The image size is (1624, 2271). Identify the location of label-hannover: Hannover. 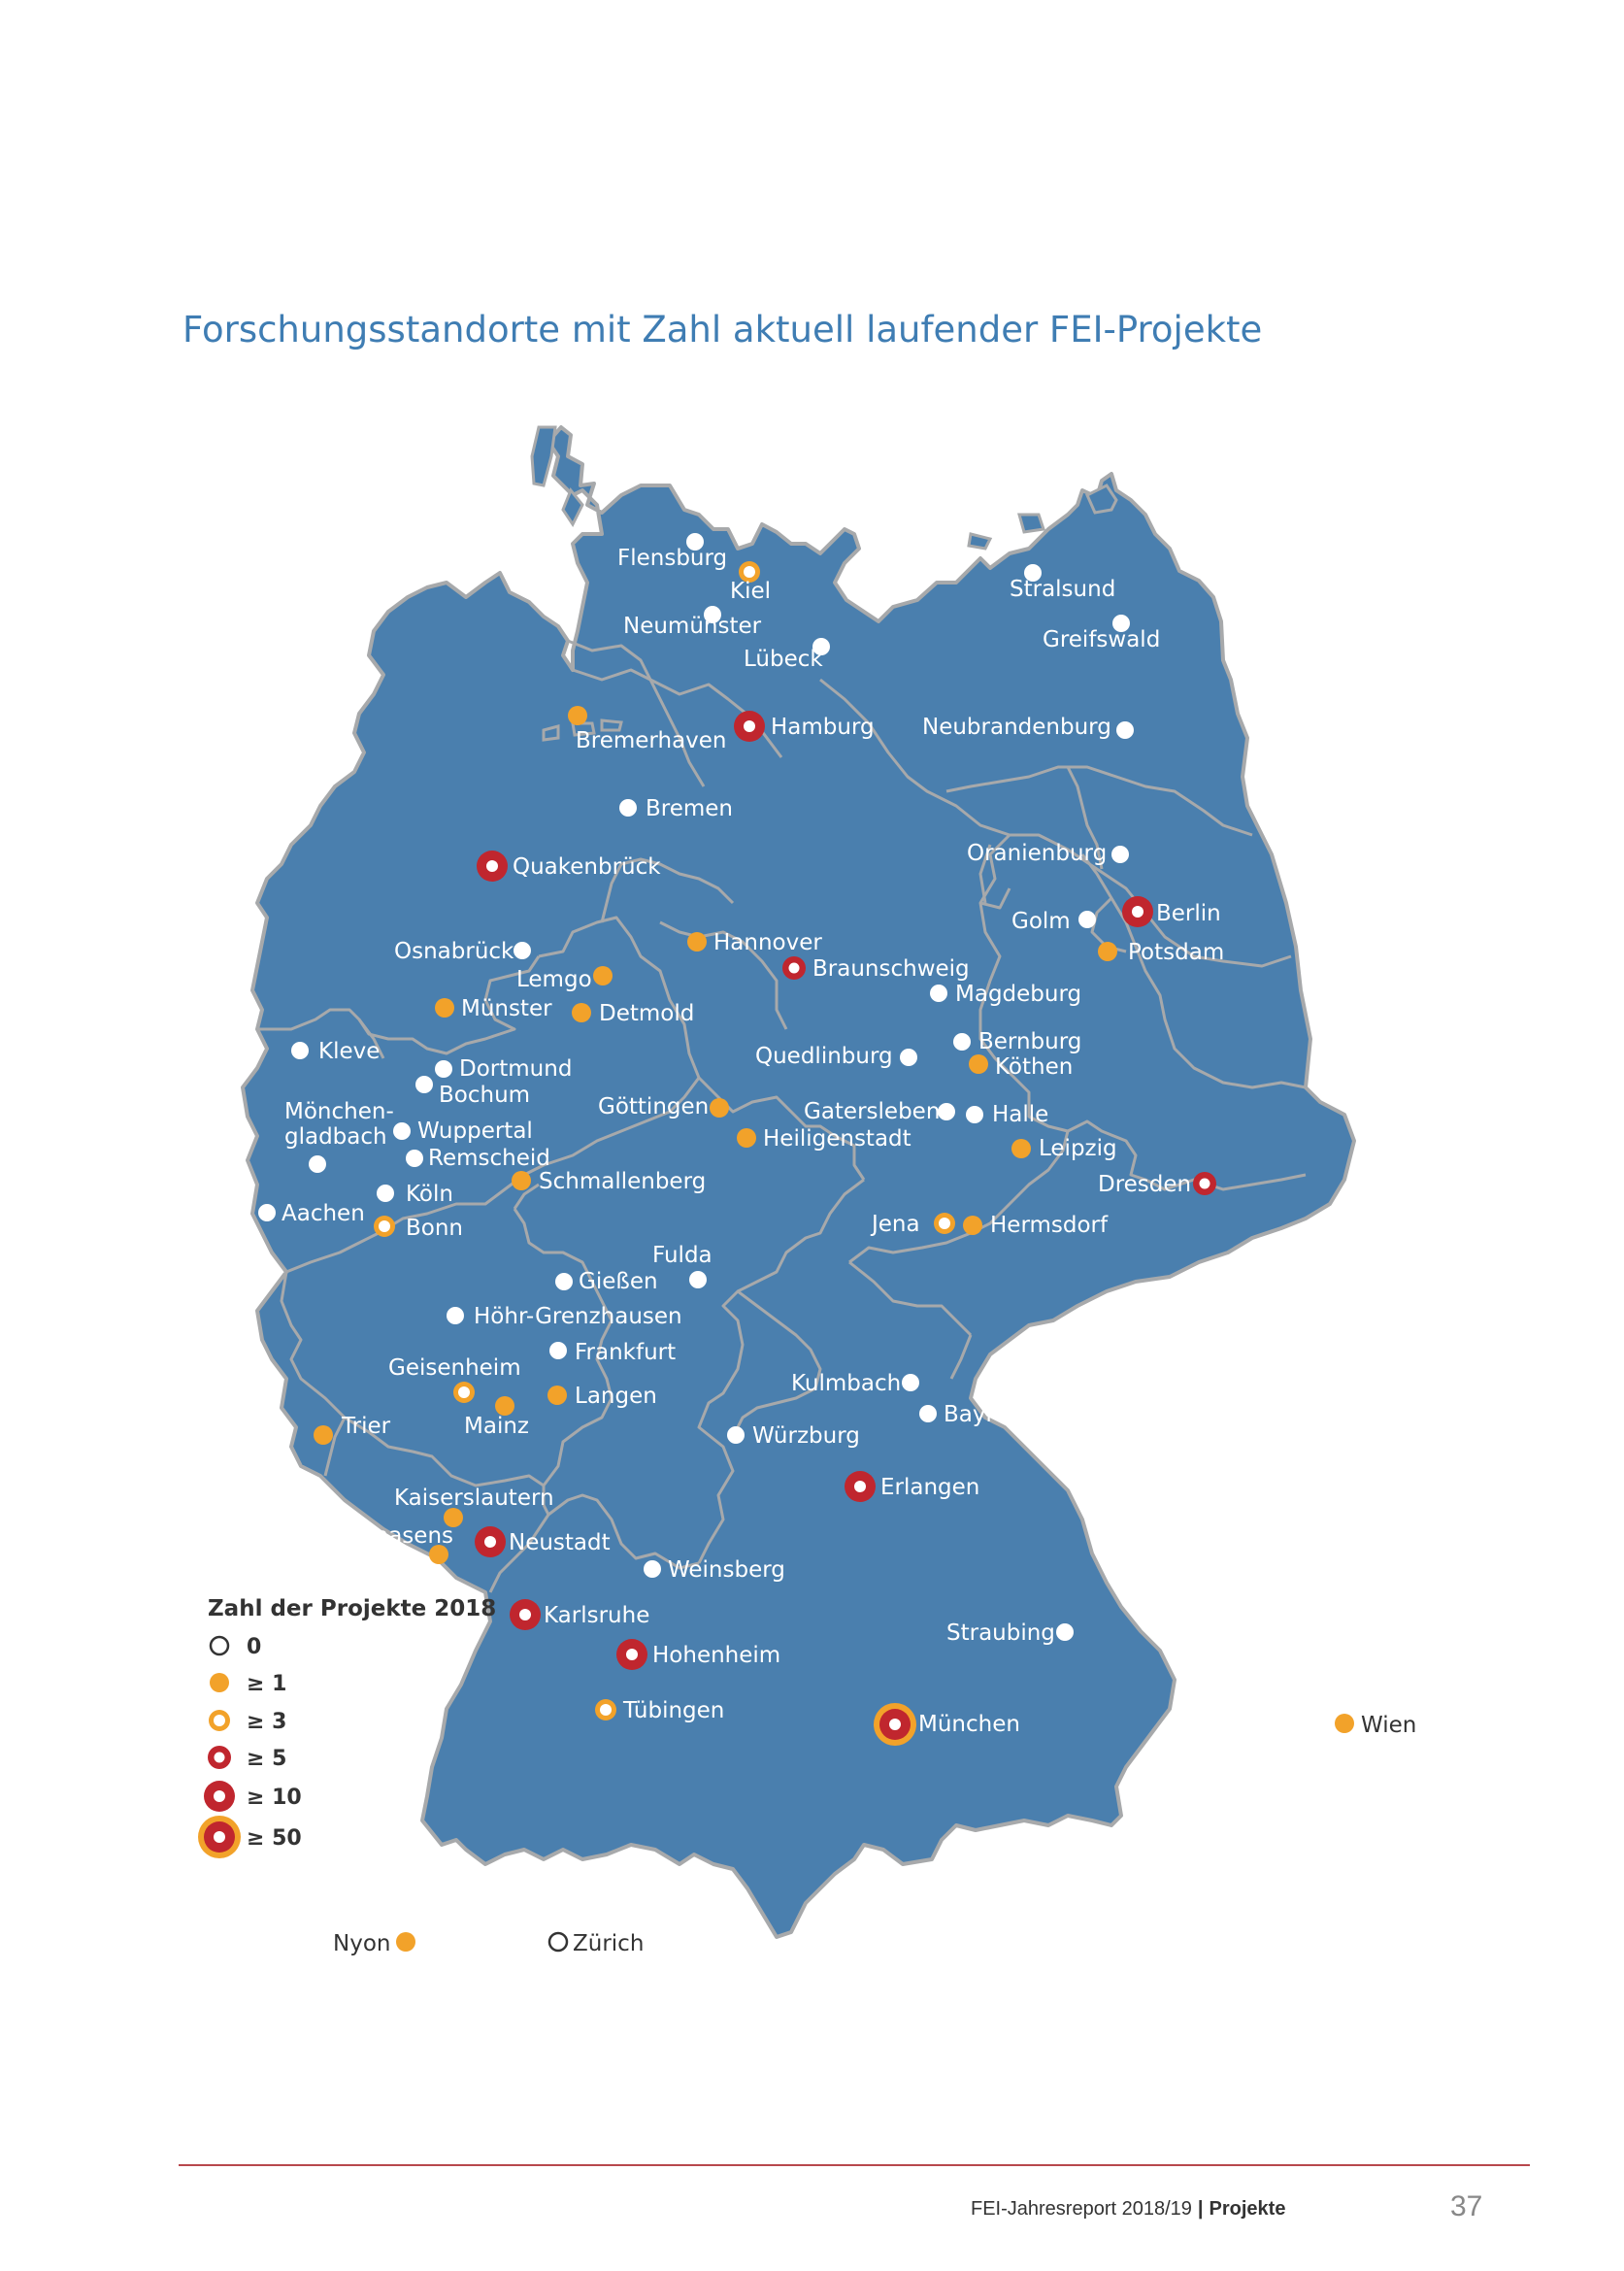
(767, 942).